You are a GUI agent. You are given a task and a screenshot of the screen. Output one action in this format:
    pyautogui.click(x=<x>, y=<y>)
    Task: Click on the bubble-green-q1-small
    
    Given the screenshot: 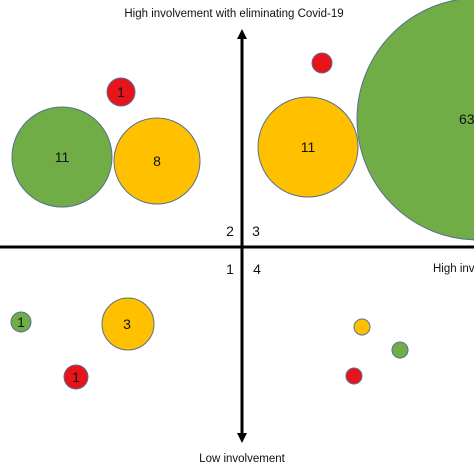 What is the action you would take?
    pyautogui.click(x=21, y=322)
    